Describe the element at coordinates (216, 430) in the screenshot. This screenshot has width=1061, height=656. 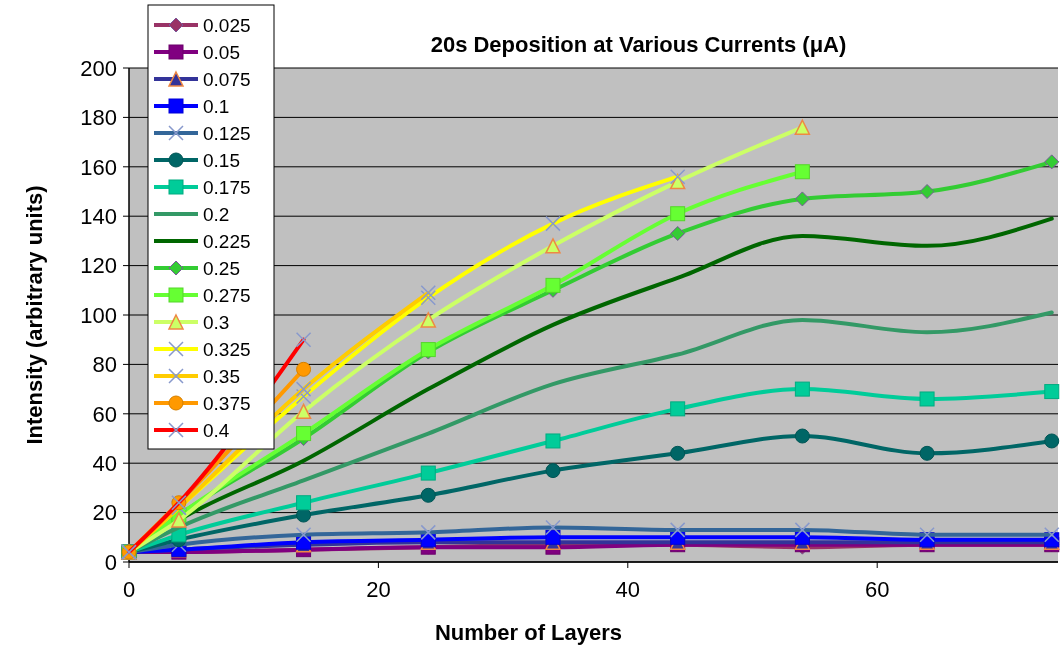
I see `legend-label: 0.4` at that location.